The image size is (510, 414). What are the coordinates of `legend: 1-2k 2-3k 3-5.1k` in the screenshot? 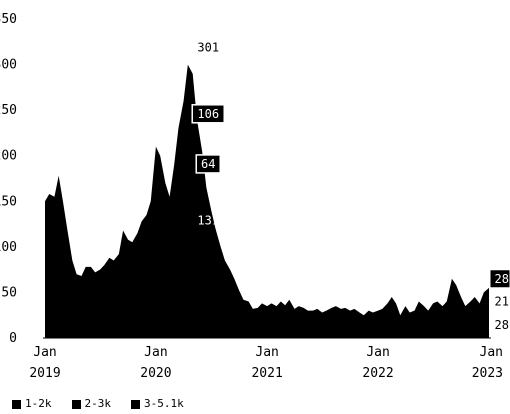 It's located at (98, 404).